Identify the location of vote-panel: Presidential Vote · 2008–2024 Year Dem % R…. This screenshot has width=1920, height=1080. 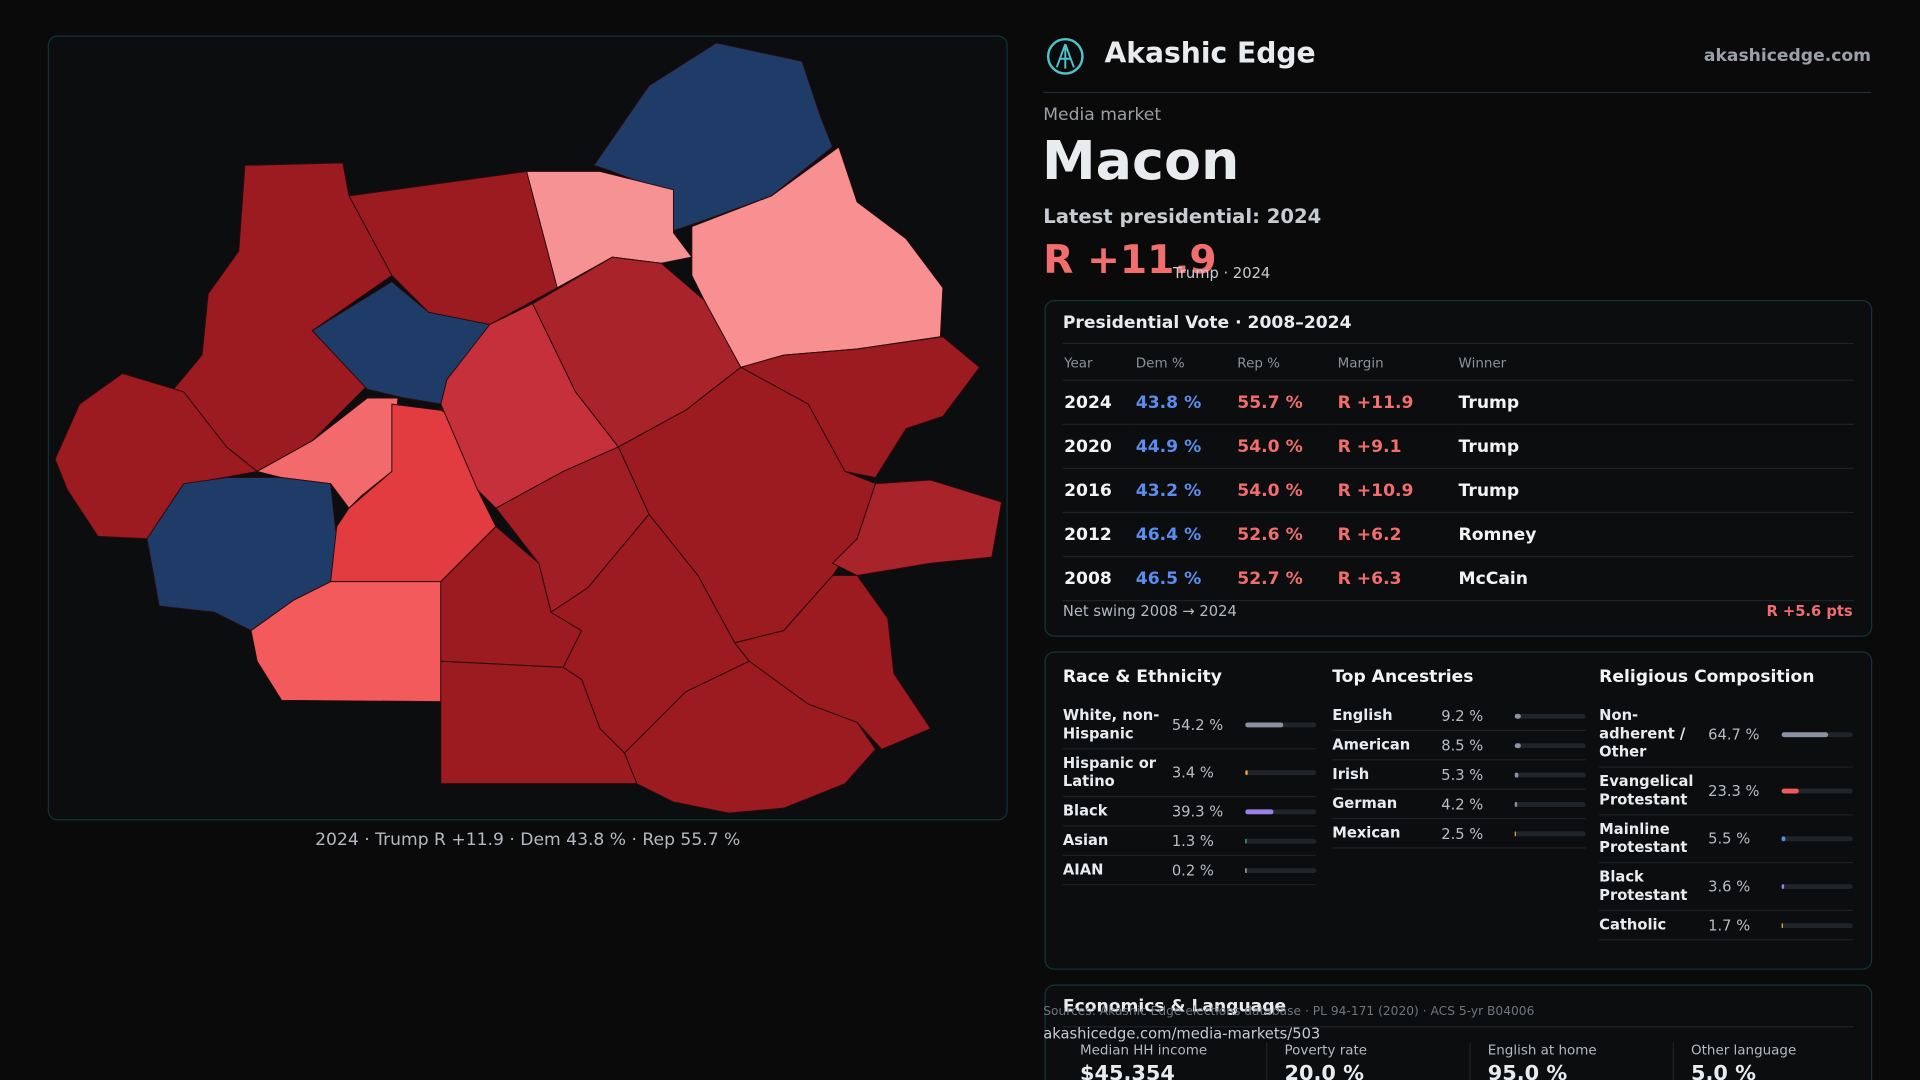
(1458, 468).